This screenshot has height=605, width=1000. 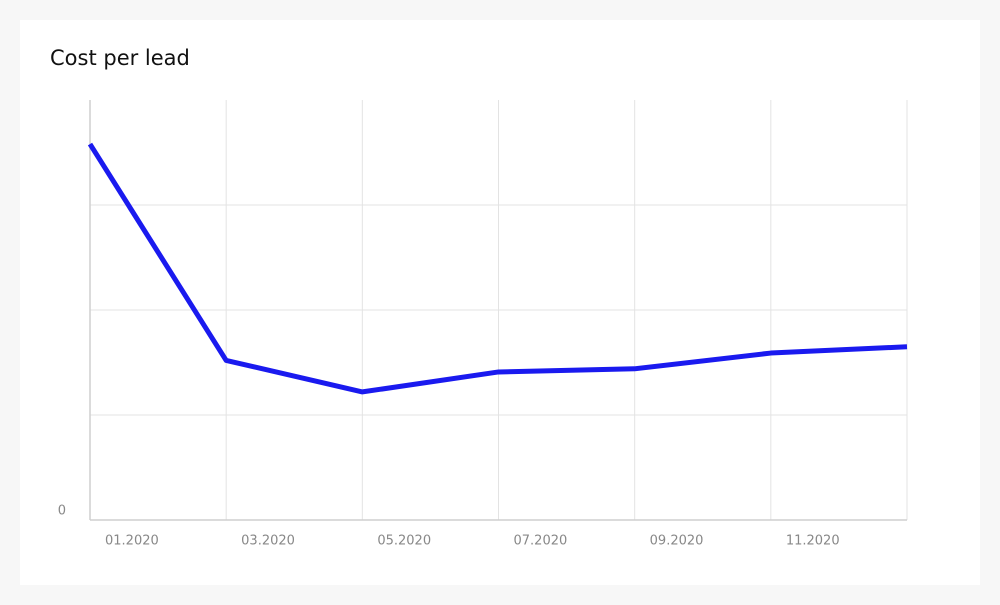 I want to click on x-tick-label: 07.2020, so click(x=541, y=541).